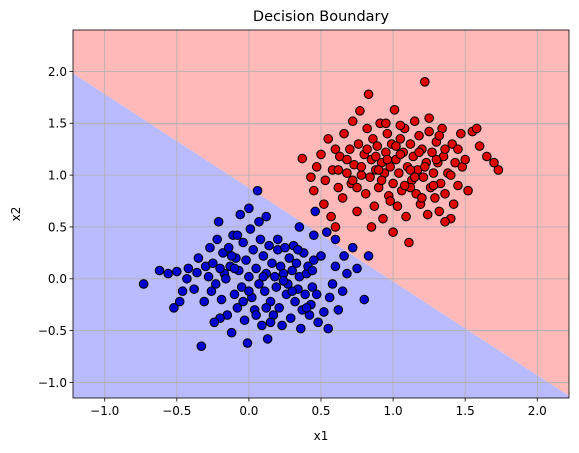 This screenshot has height=453, width=579. Describe the element at coordinates (537, 411) in the screenshot. I see `x-tick-label: 2.0` at that location.